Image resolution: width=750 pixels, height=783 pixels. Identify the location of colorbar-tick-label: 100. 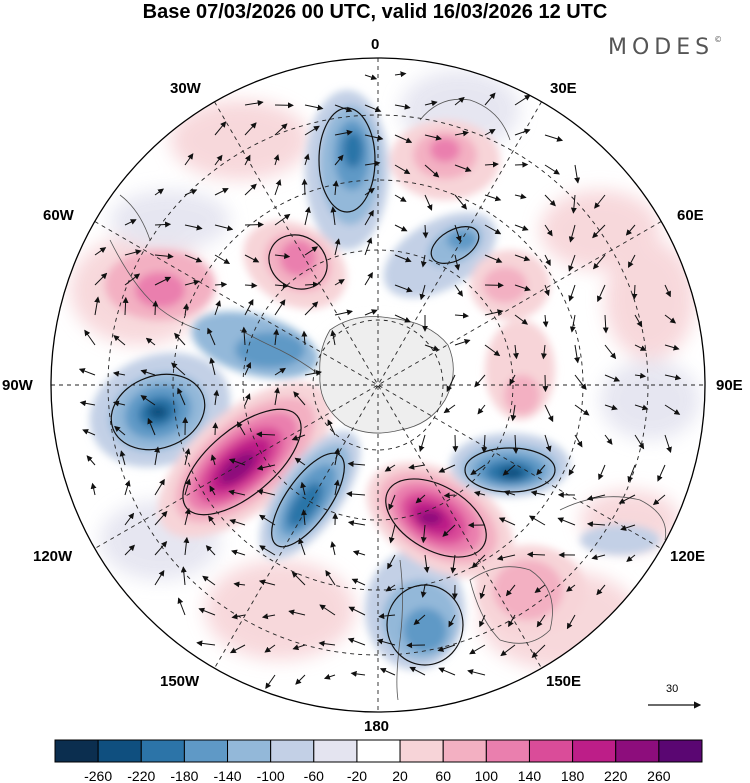
(487, 775).